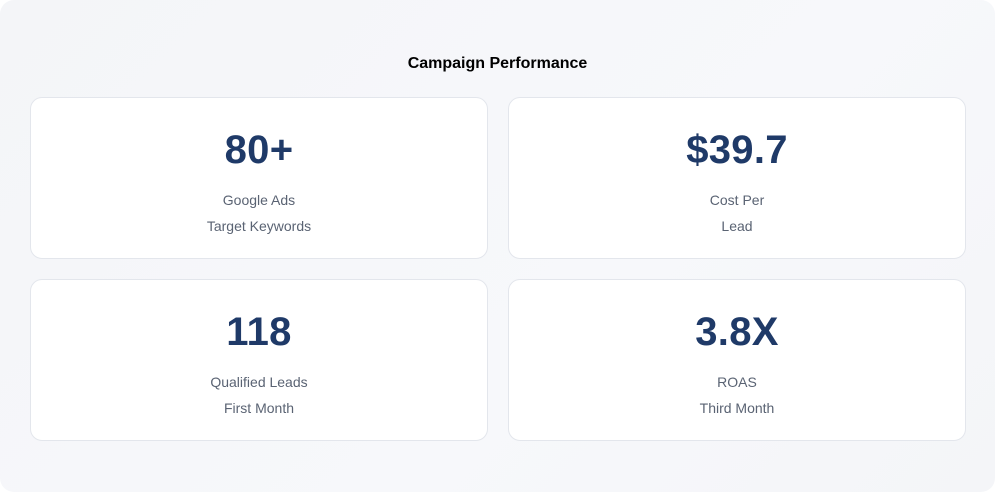 Image resolution: width=995 pixels, height=493 pixels. What do you see at coordinates (737, 200) in the screenshot?
I see `metric-label: Cost Per` at bounding box center [737, 200].